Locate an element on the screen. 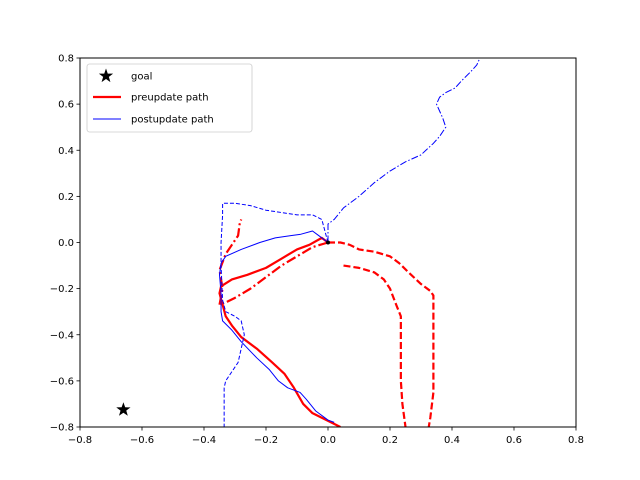 This screenshot has width=640, height=480. x-tick-label: −0.8 is located at coordinates (80, 440).